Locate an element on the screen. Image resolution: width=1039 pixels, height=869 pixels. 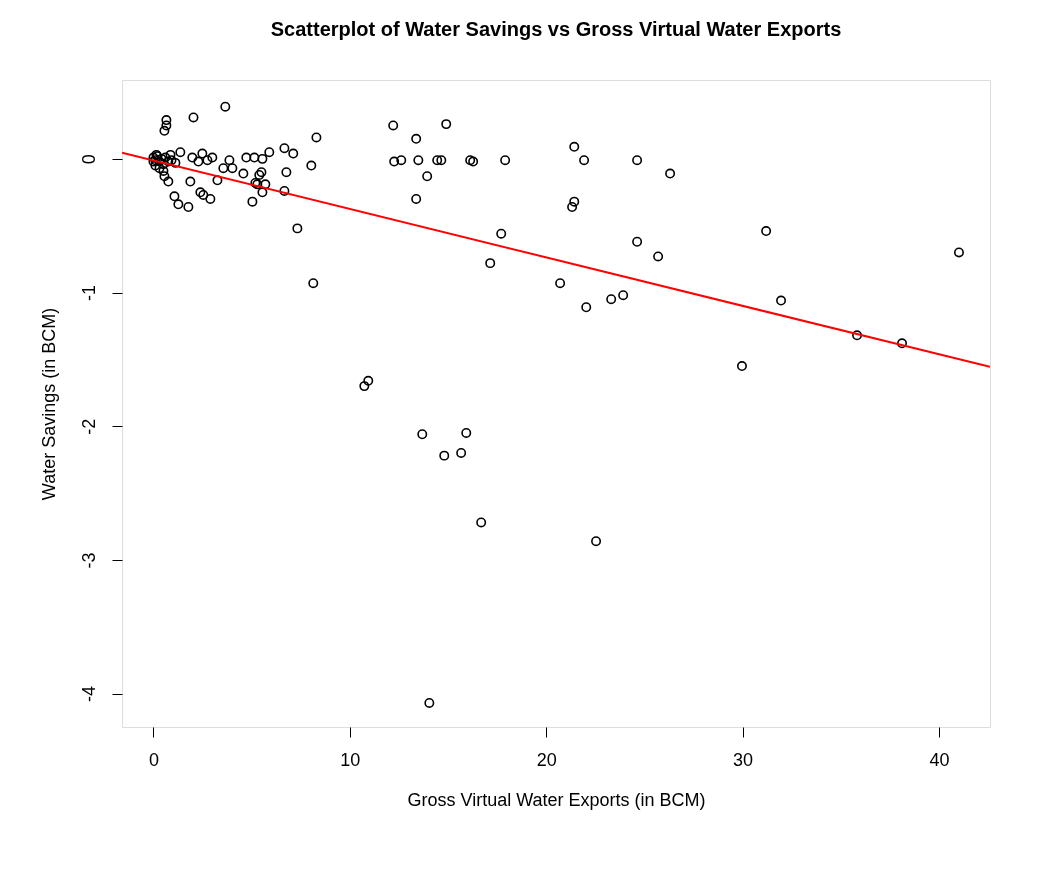
y-tick-label: -4 is located at coordinates (88, 694).